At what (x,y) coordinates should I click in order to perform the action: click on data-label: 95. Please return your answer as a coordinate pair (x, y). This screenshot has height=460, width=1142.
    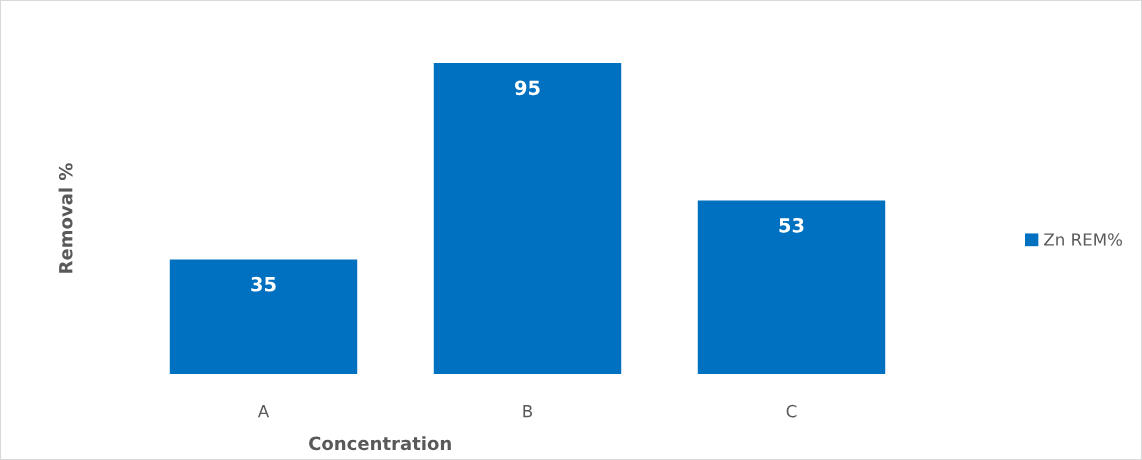
    Looking at the image, I should click on (527, 88).